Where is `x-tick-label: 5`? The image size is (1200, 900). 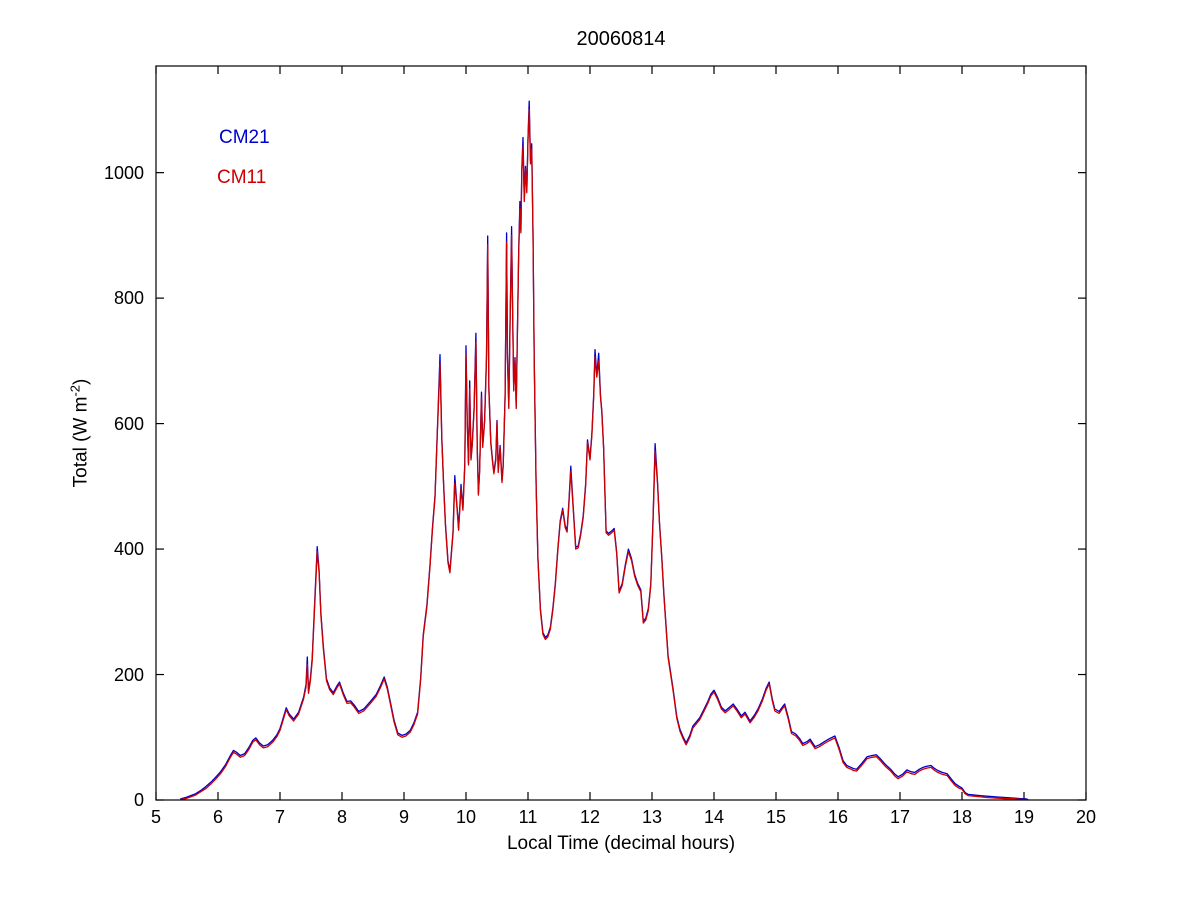 x-tick-label: 5 is located at coordinates (155, 817).